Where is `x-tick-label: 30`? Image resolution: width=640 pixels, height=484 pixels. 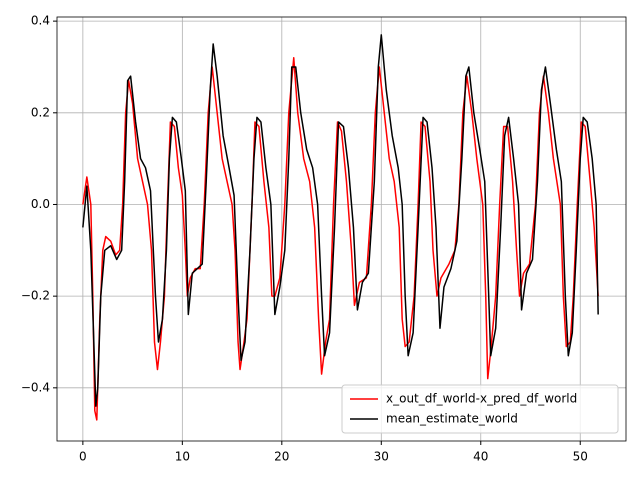 x-tick-label: 30 is located at coordinates (381, 457).